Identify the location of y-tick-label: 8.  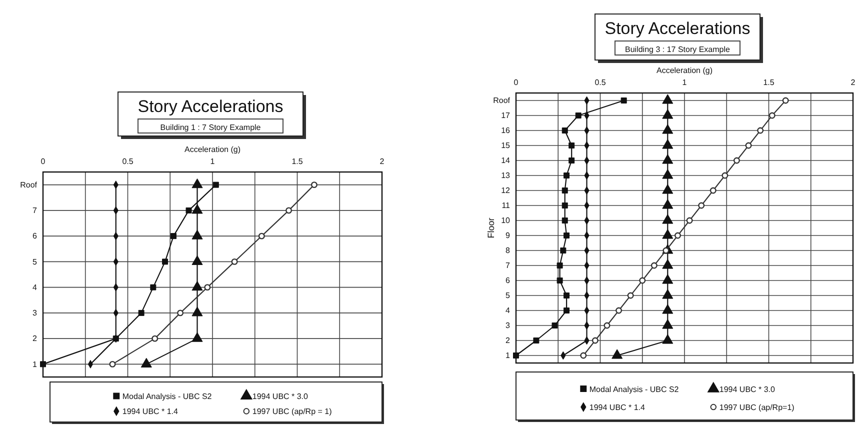
(508, 251).